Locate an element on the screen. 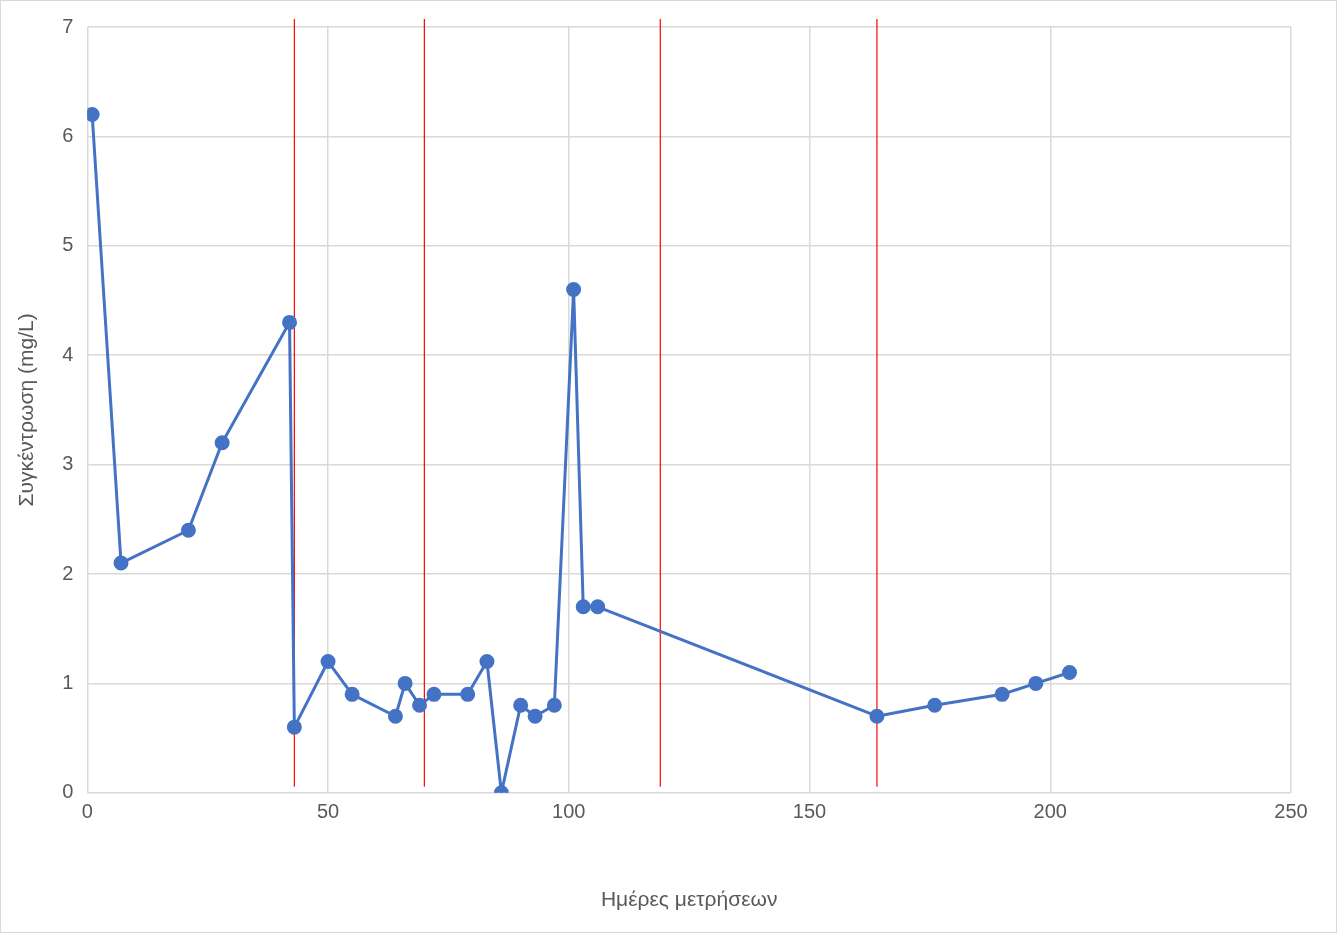 The image size is (1337, 933). y-tick-label: 1 is located at coordinates (68, 681).